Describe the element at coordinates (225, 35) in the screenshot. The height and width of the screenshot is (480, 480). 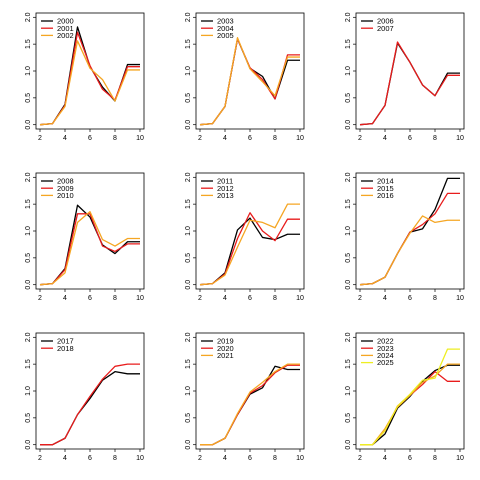
I see `legend-label: 2005` at that location.